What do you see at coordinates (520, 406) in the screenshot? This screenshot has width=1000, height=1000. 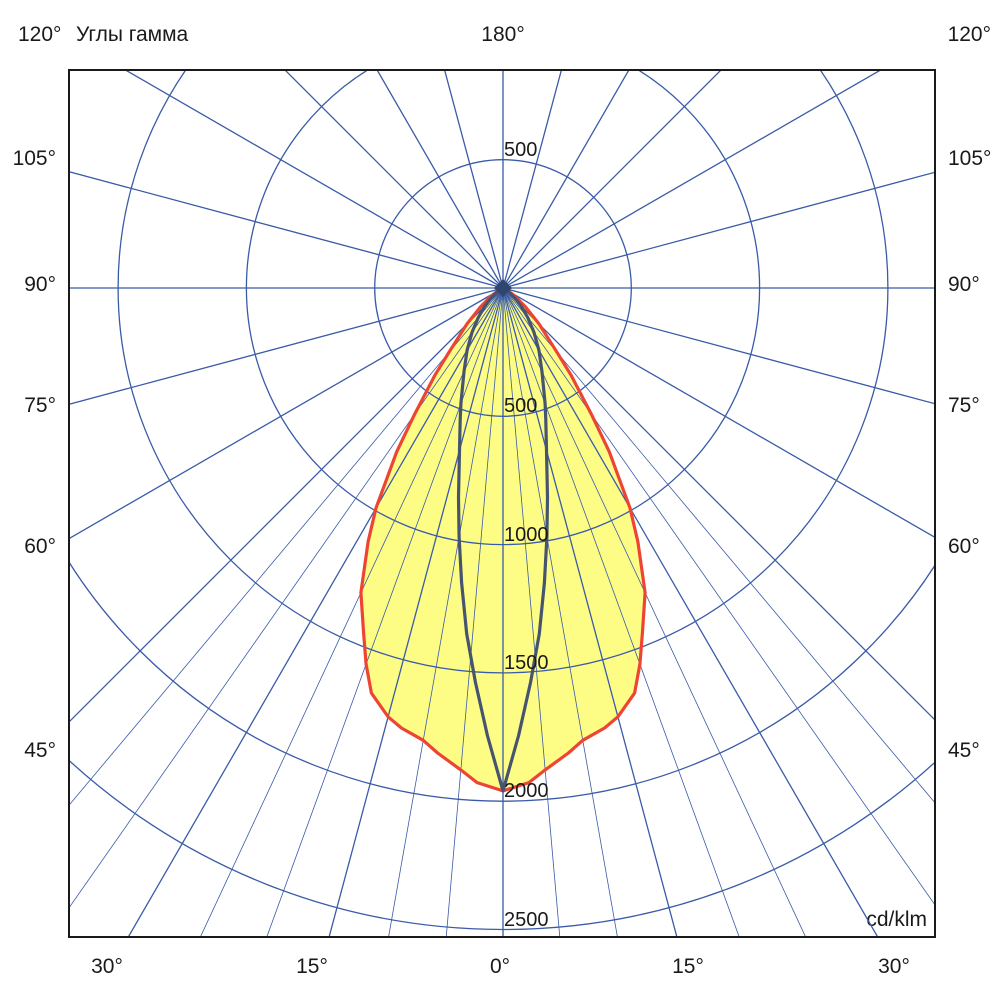 I see `radial-tick-label: 500` at bounding box center [520, 406].